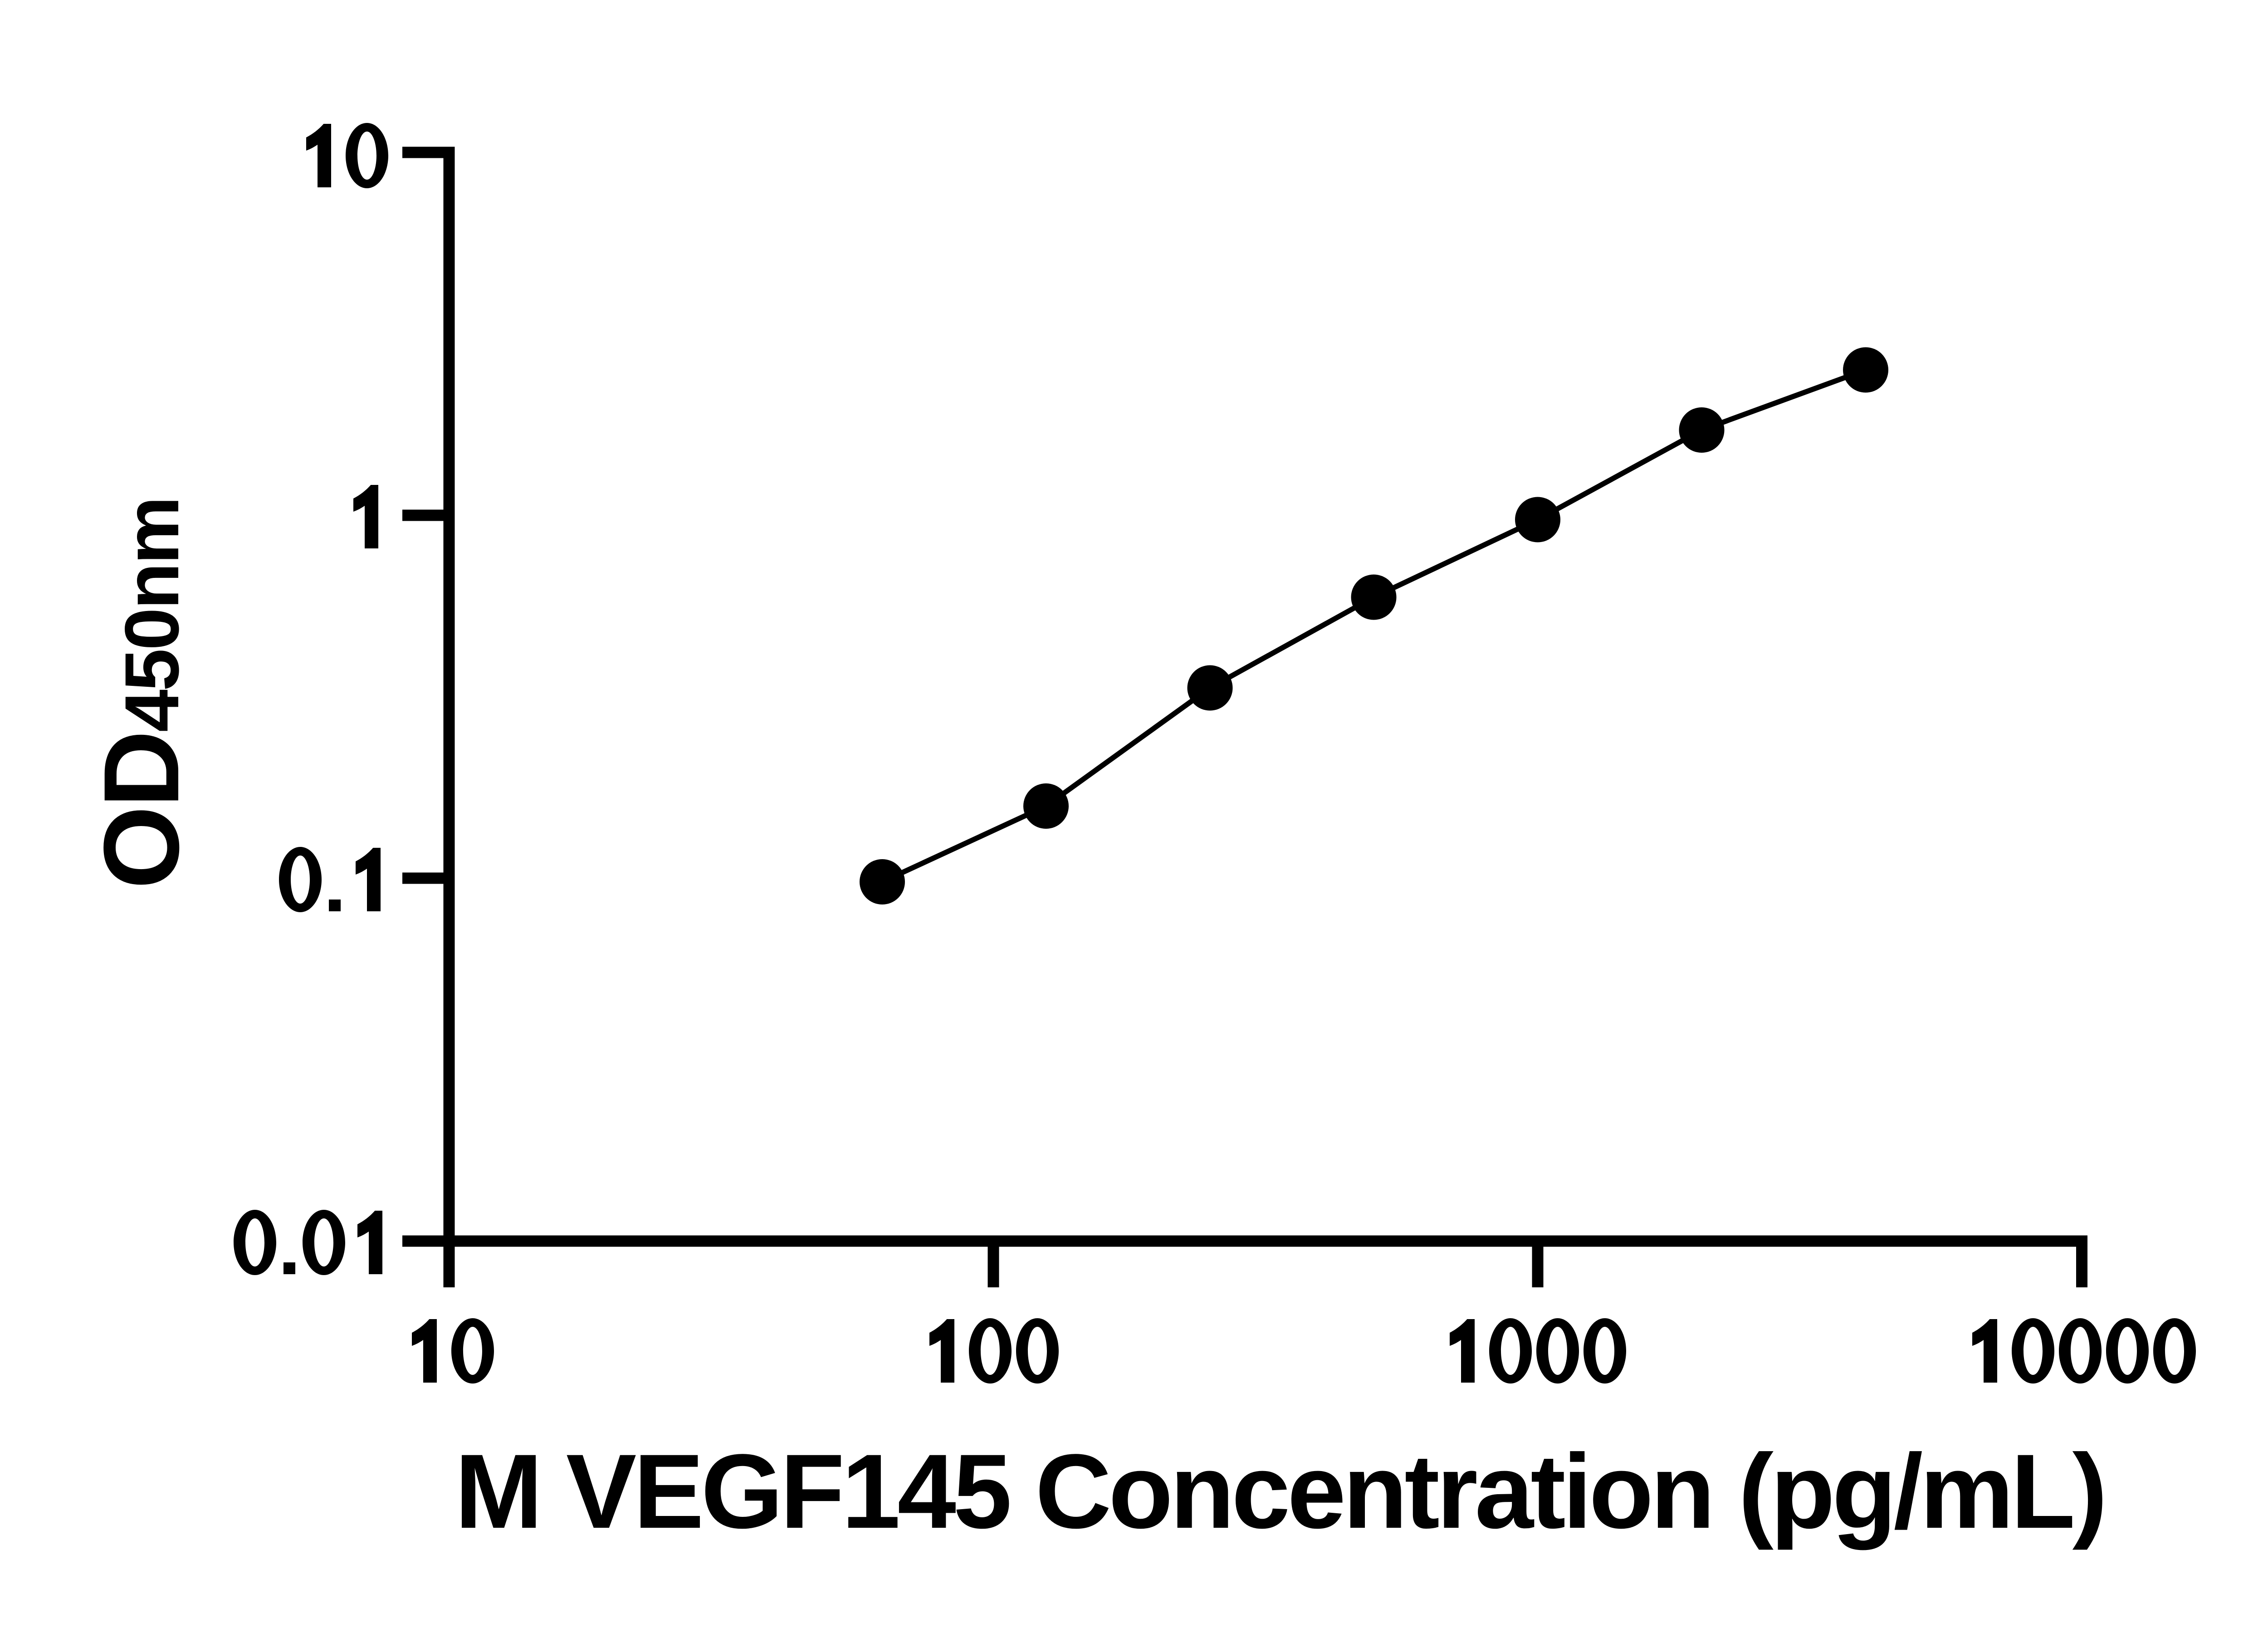  What do you see at coordinates (141, 693) in the screenshot?
I see `svg-text: OD450nm` at bounding box center [141, 693].